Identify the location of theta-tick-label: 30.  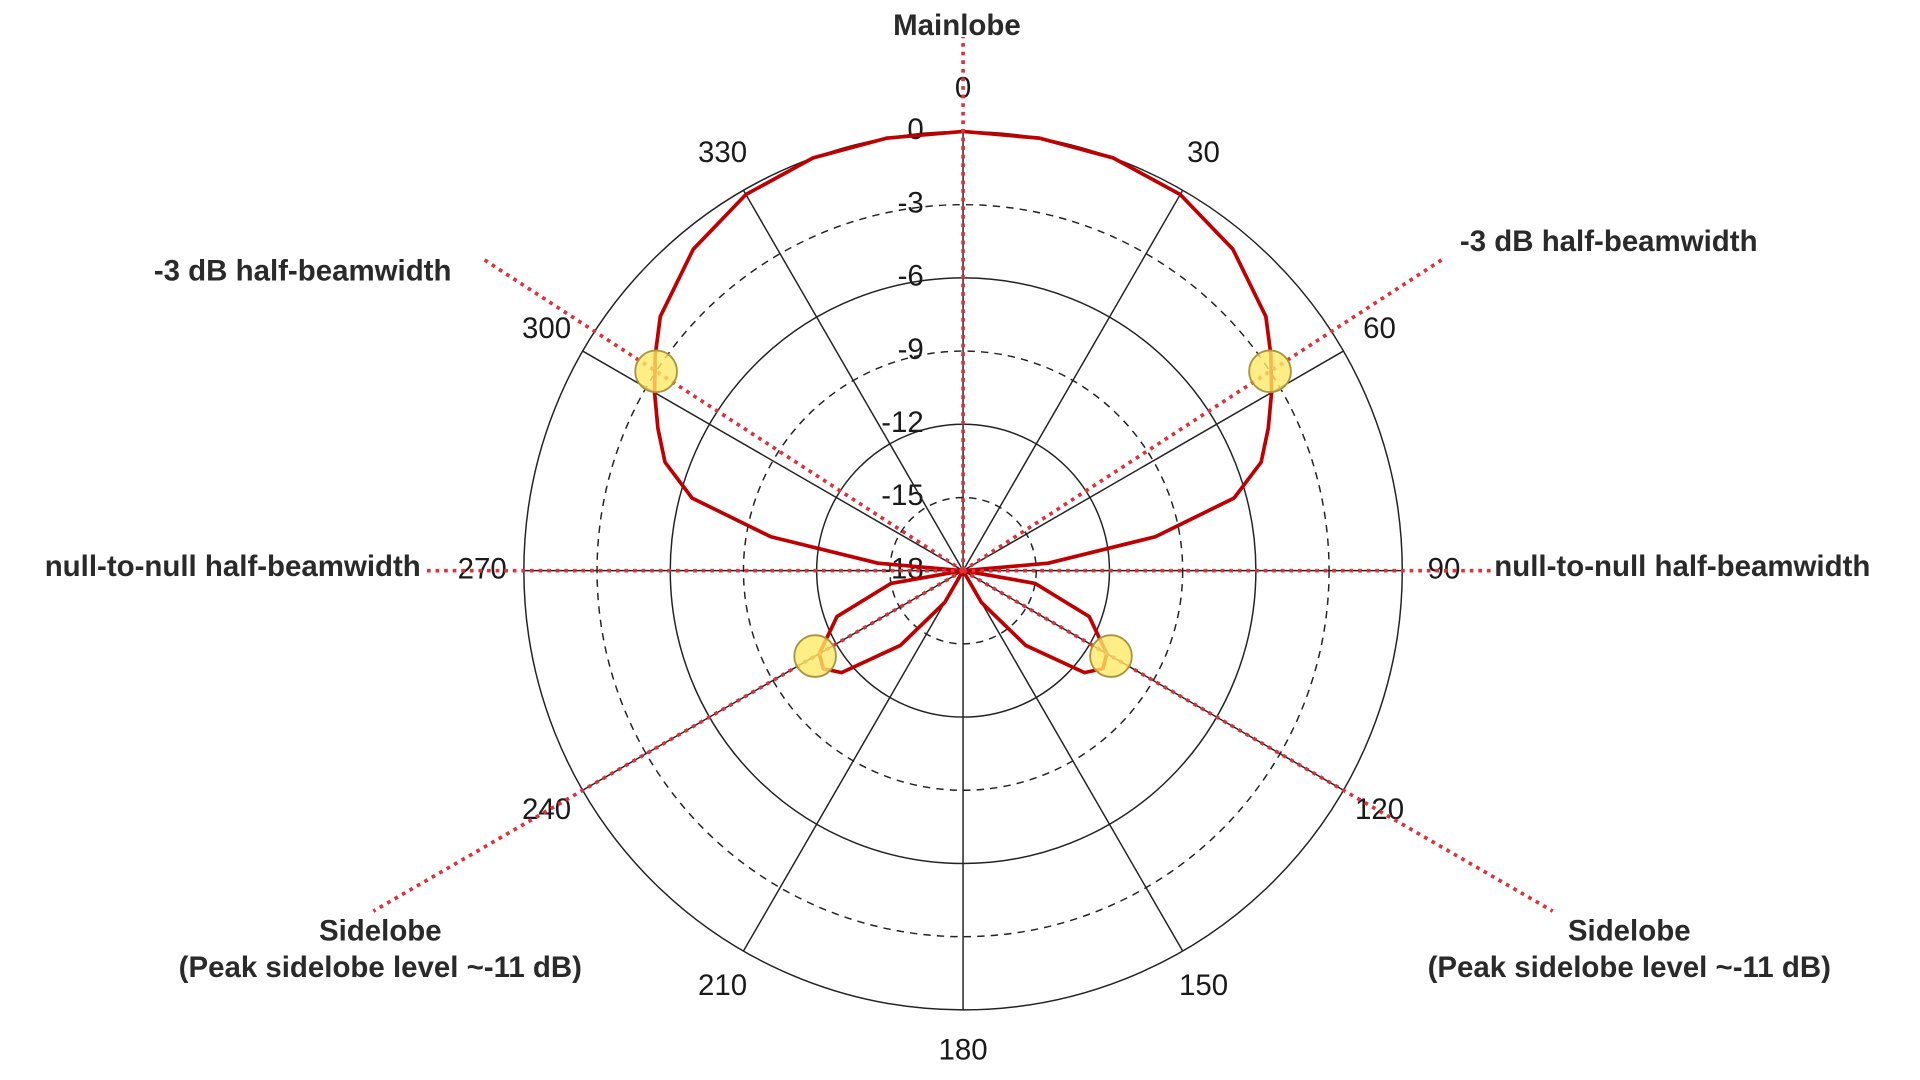
(1203, 152).